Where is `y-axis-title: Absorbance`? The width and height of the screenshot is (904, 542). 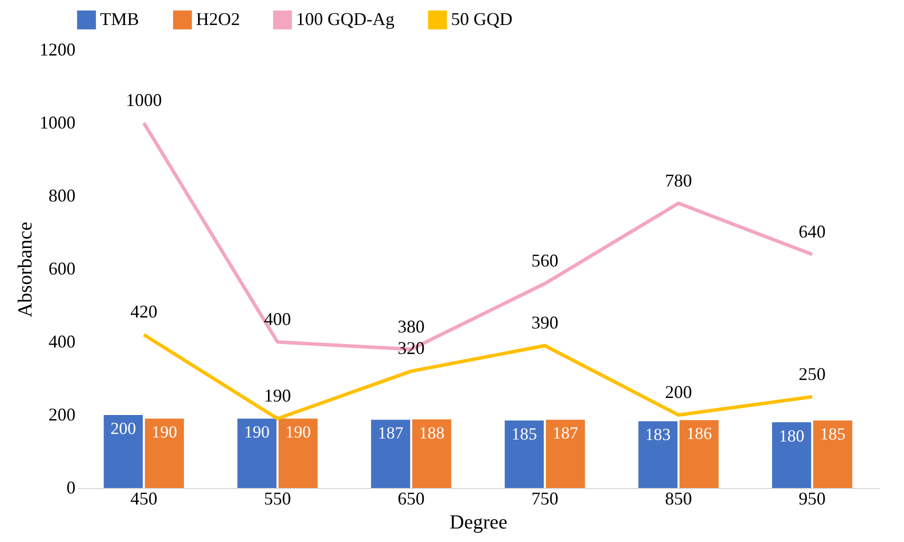
y-axis-title: Absorbance is located at coordinates (25, 270).